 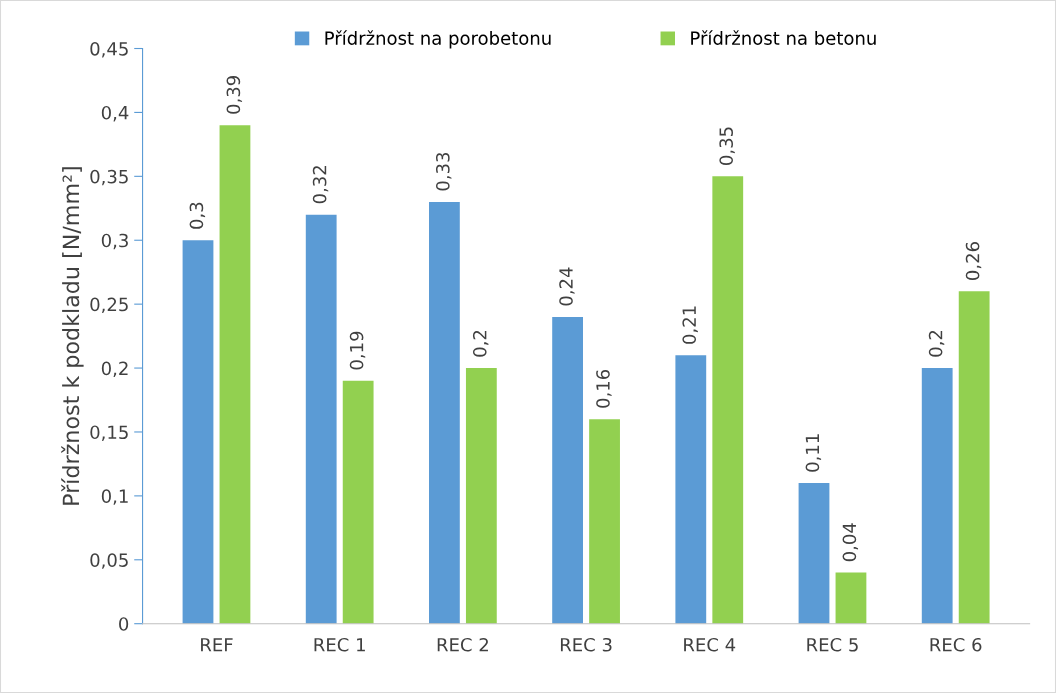 What do you see at coordinates (783, 37) in the screenshot?
I see `legend-label: Přídržnost na betonu` at bounding box center [783, 37].